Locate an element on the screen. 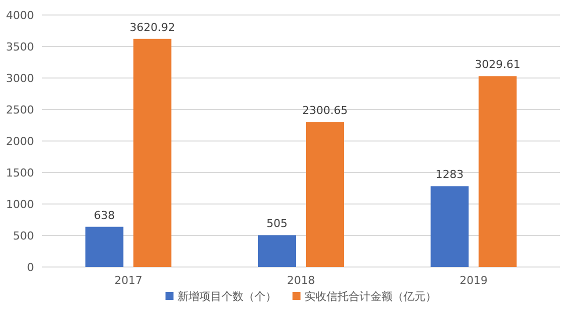  y-tick-label: 3000 is located at coordinates (20, 78).